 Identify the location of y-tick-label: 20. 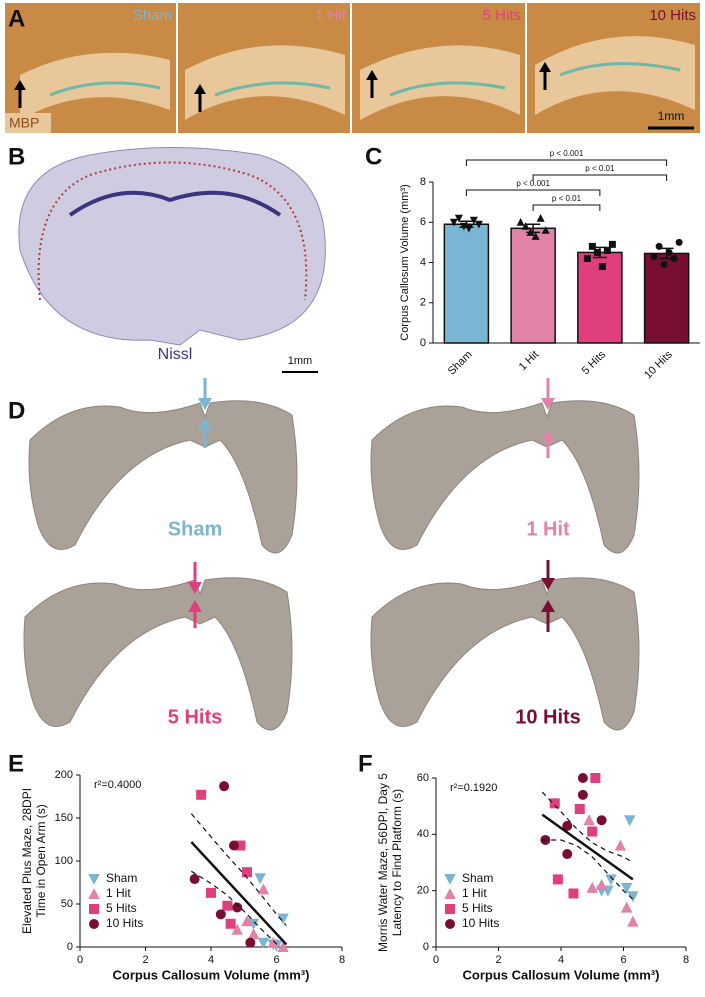
(423, 891).